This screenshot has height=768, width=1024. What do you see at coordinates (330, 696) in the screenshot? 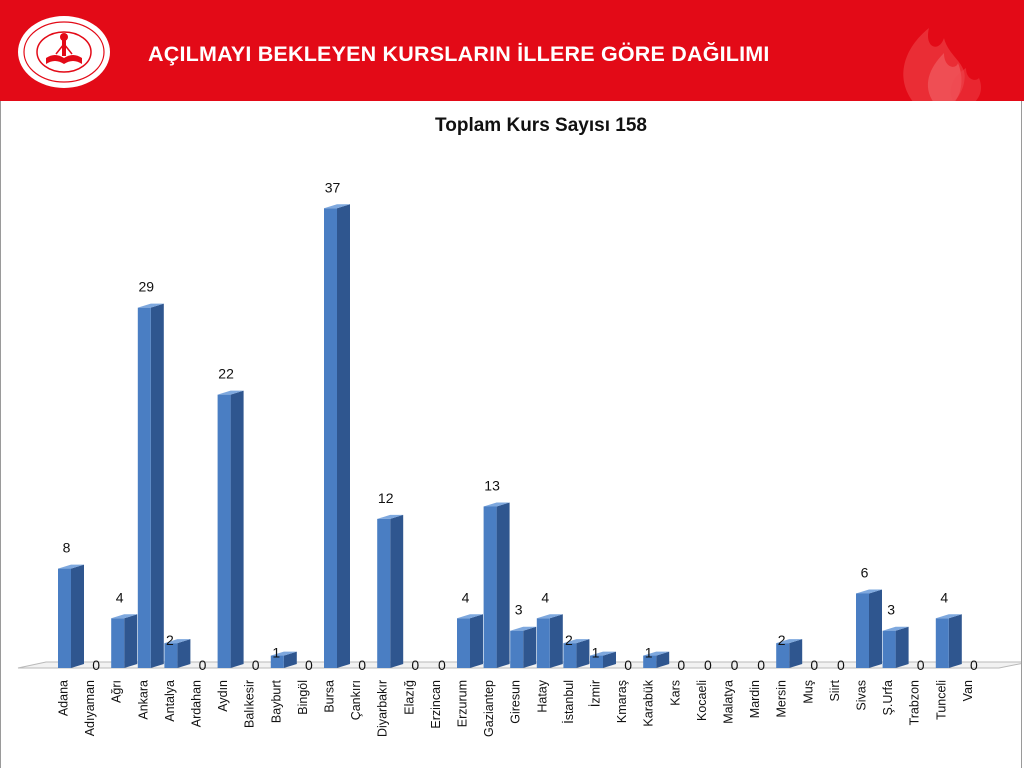
I see `category-label: Bursa` at bounding box center [330, 696].